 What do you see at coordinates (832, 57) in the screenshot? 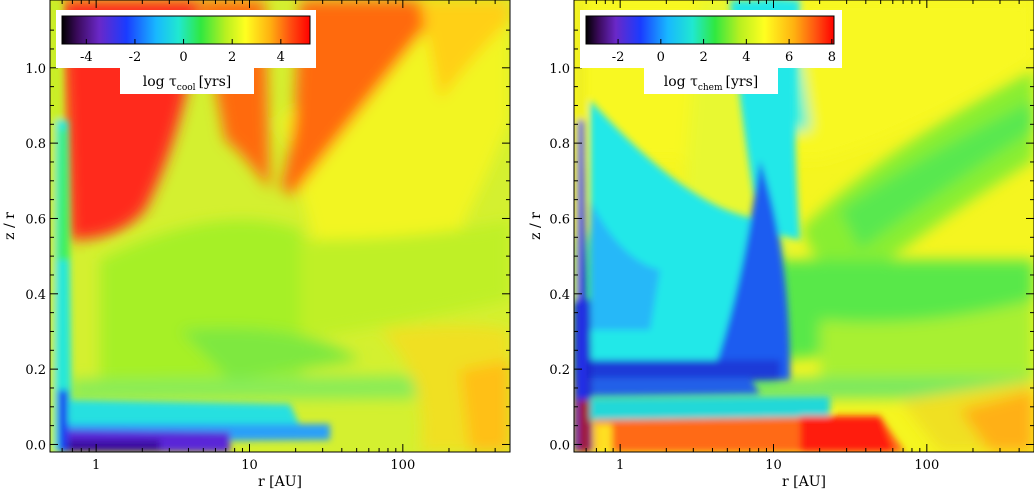
I see `colorbar-tick-label: 8` at bounding box center [832, 57].